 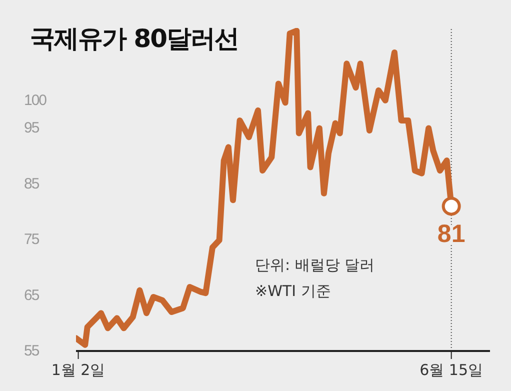 I want to click on annotation: ※WTI 기준, so click(x=293, y=291).